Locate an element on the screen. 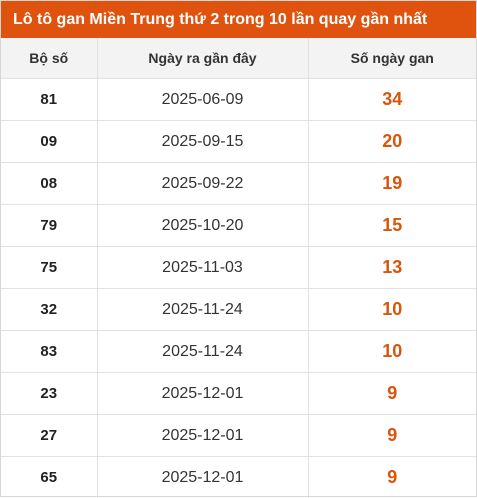  table-row: 27 2025-12-01 9 is located at coordinates (238, 436).